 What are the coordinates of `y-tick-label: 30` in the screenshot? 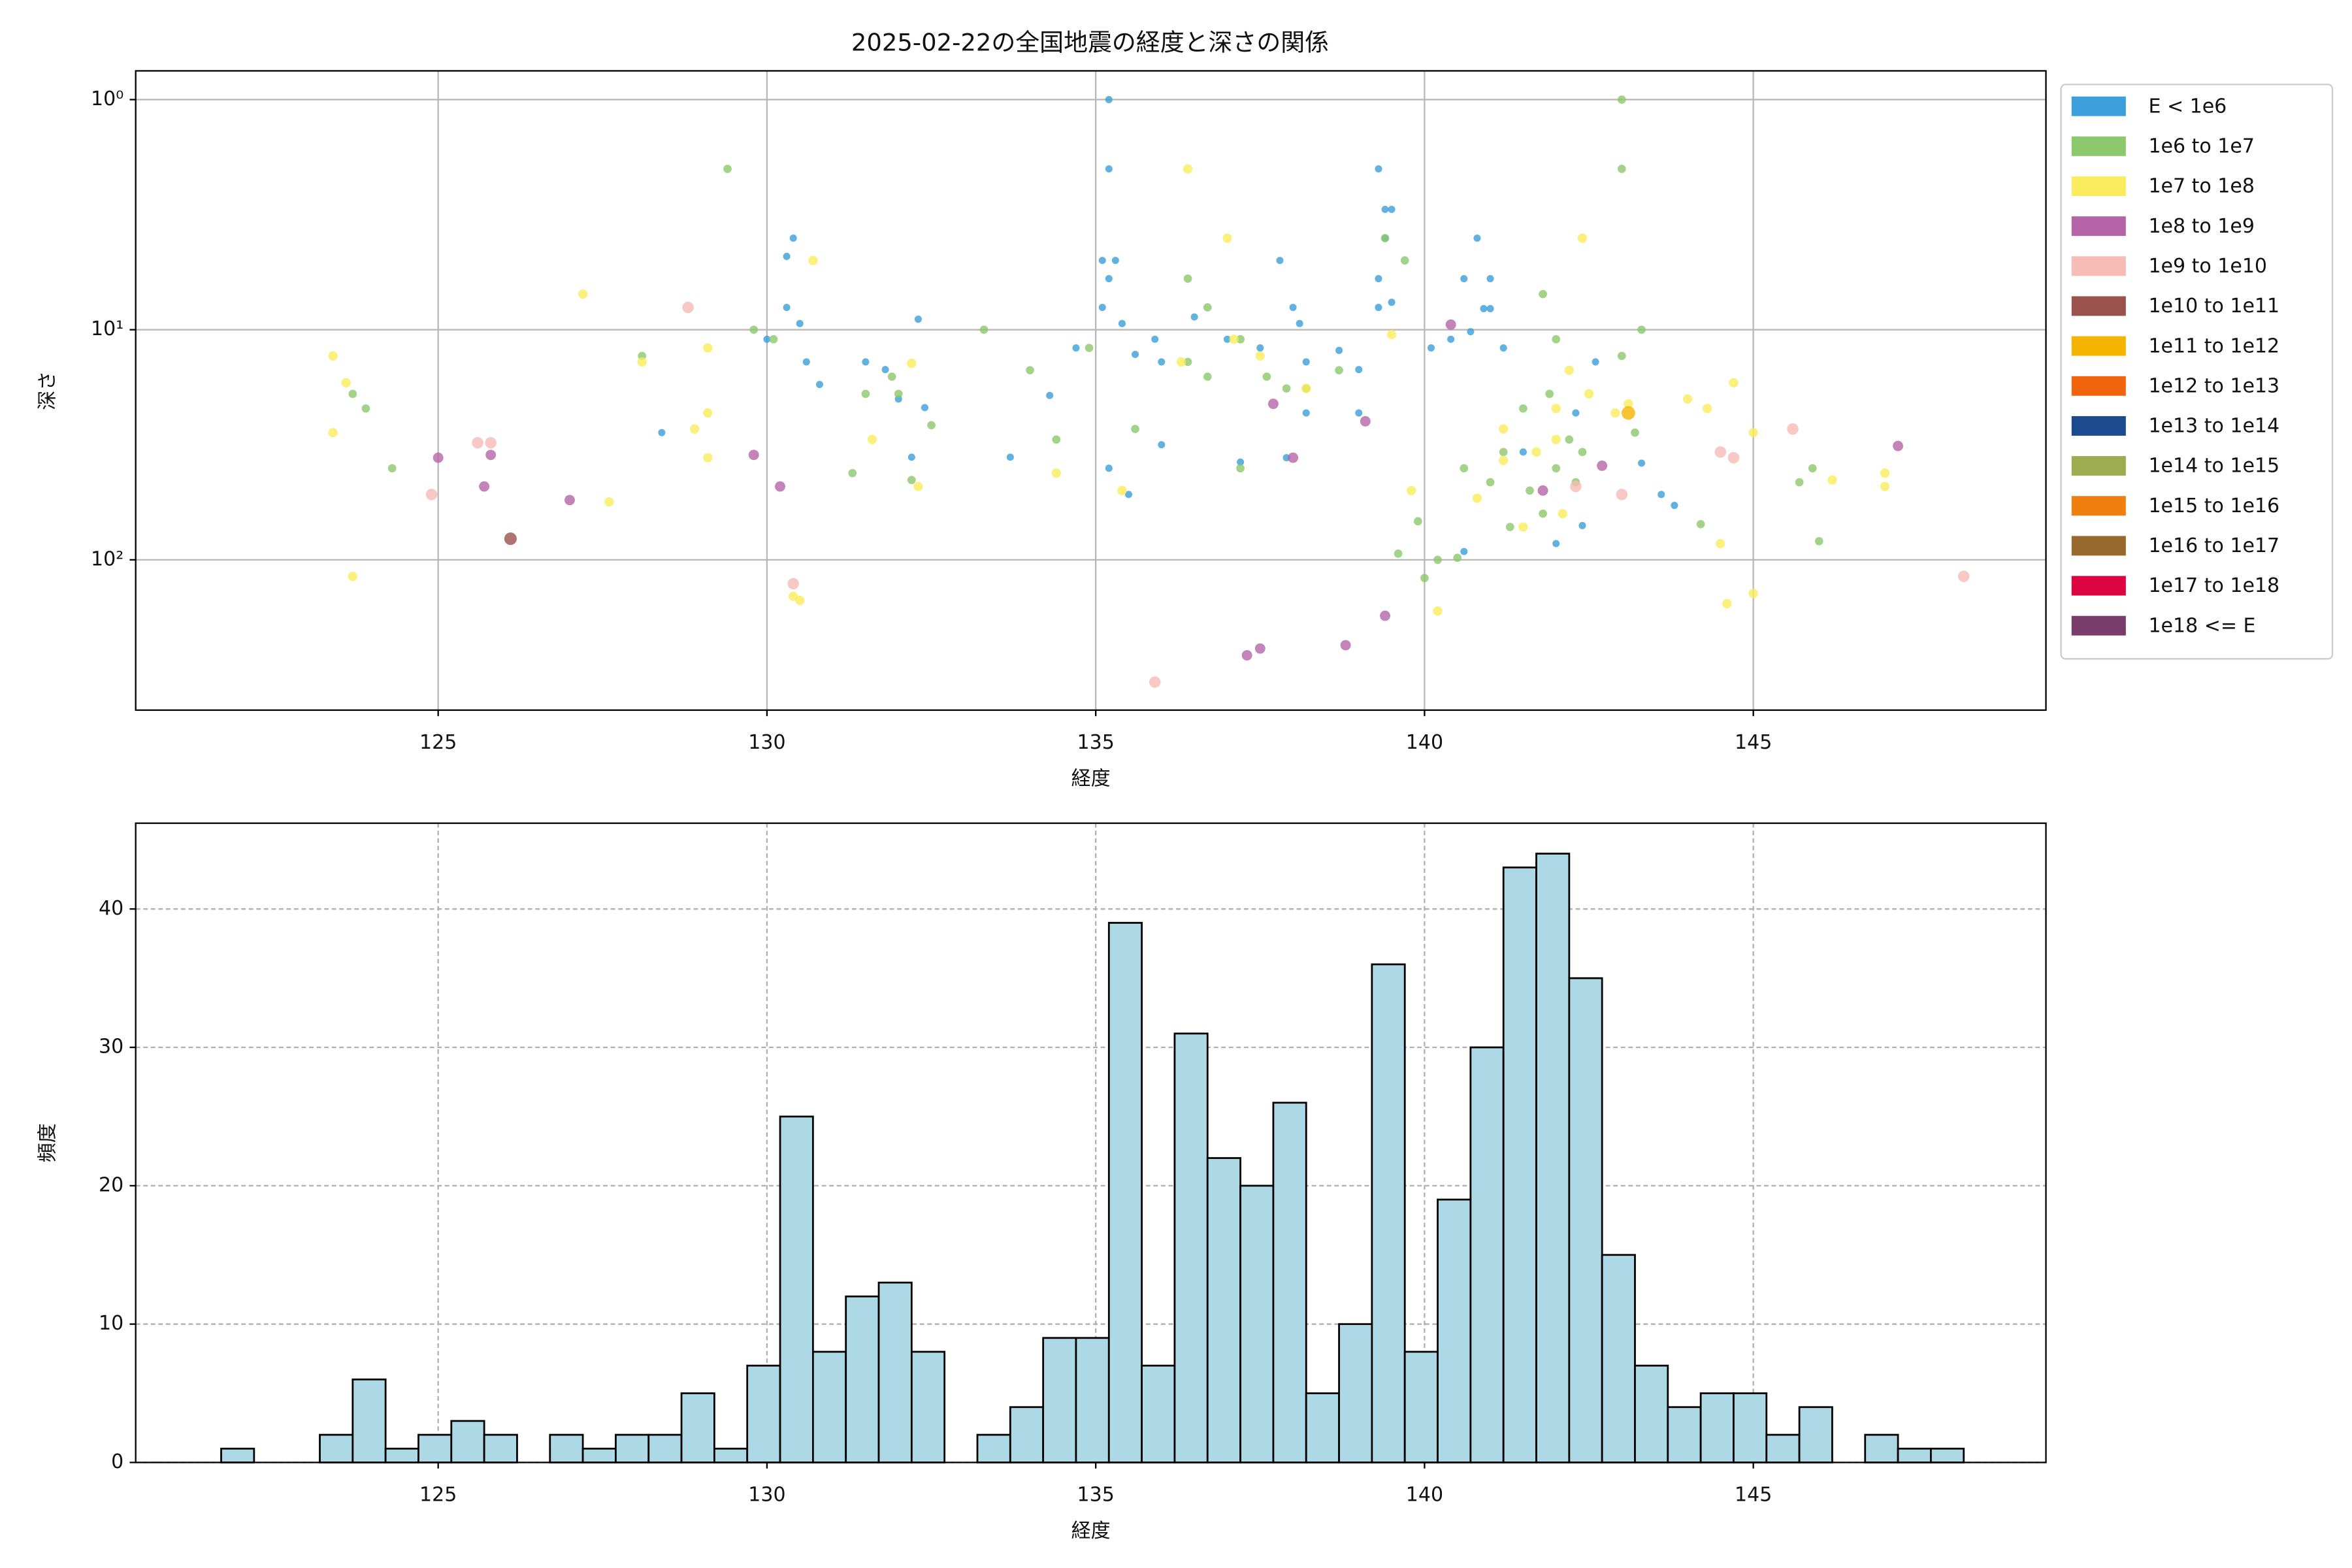 It's located at (111, 1047).